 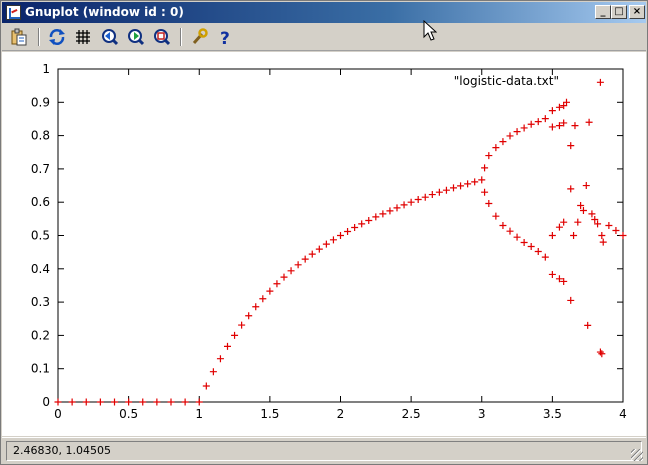 I want to click on x-tick-label: 4, so click(x=623, y=414).